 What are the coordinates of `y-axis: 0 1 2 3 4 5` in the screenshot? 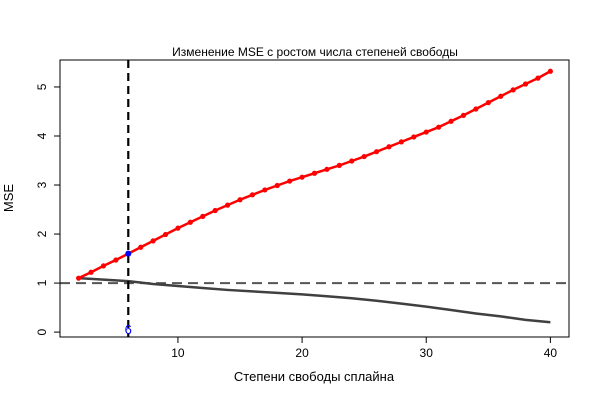 It's located at (47, 209).